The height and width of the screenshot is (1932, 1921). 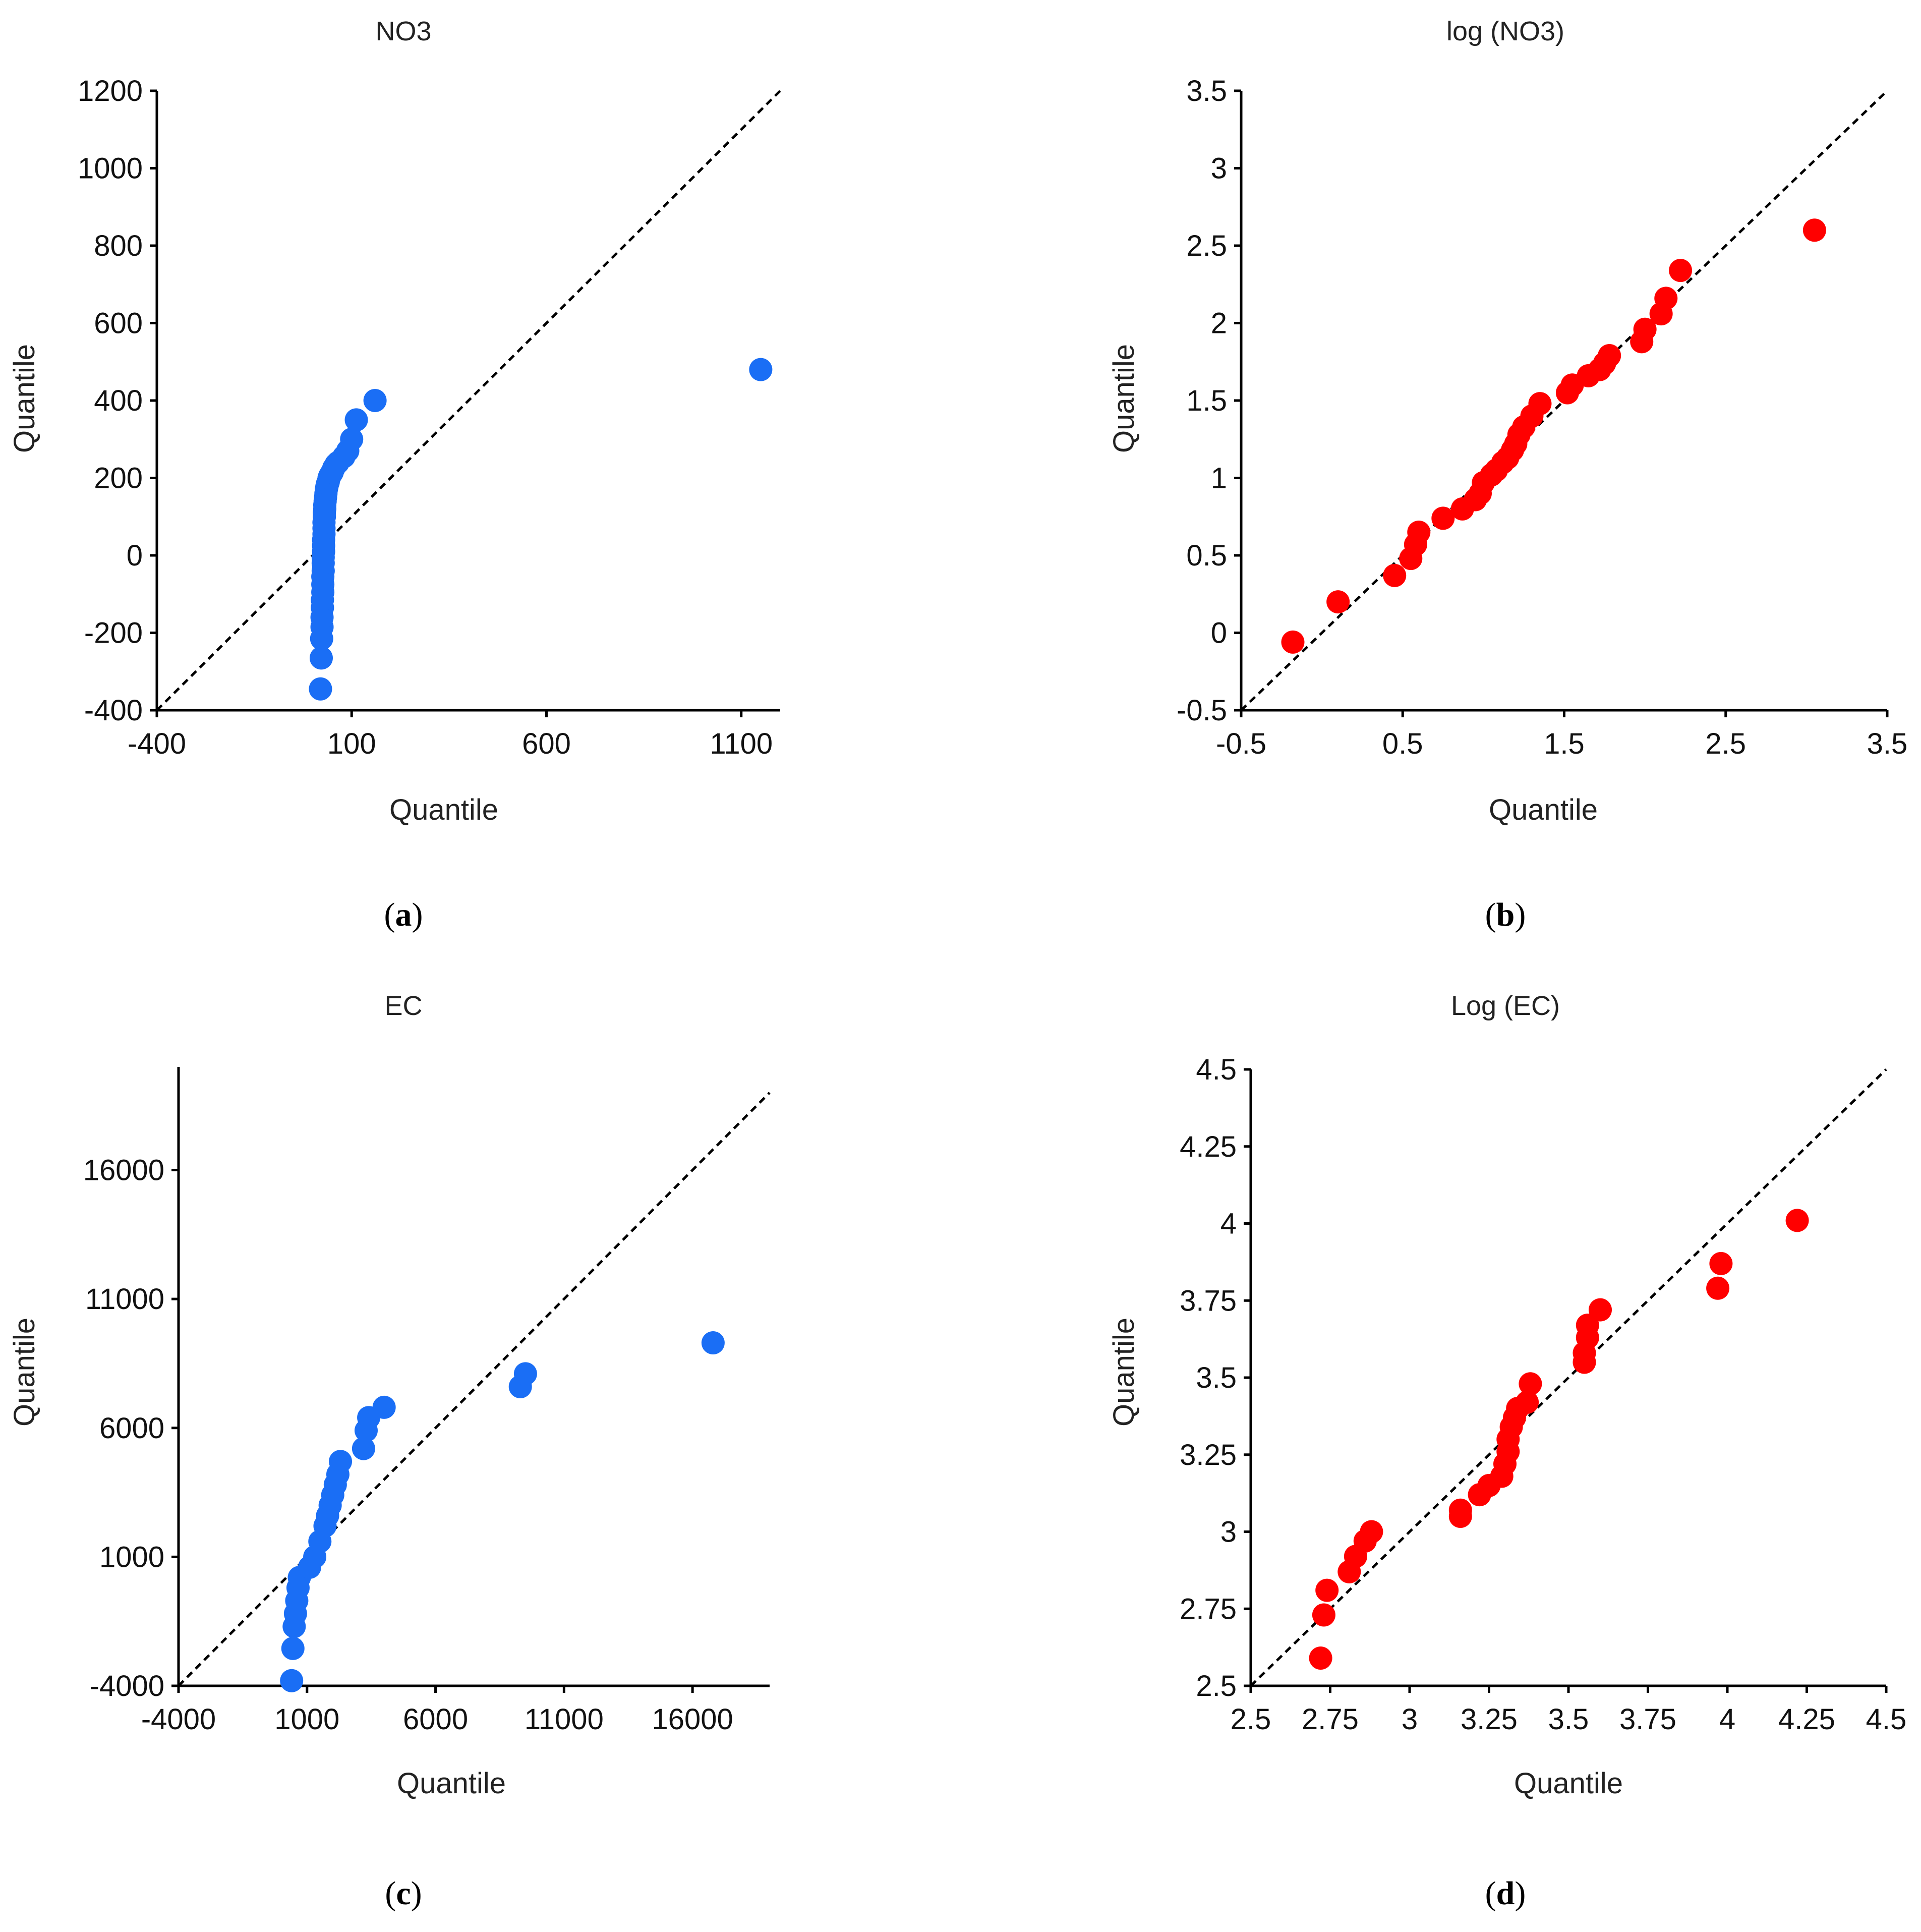 What do you see at coordinates (1505, 31) in the screenshot?
I see `chart-title: log (NO3)` at bounding box center [1505, 31].